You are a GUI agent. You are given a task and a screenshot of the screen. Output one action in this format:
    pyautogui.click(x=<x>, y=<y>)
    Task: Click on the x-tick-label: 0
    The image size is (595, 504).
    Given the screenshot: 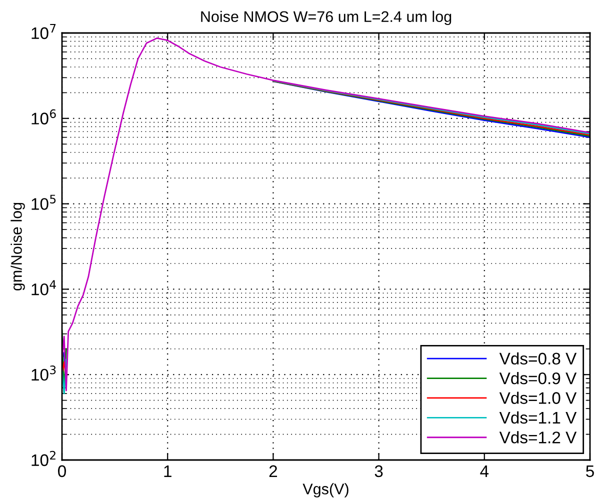 What is the action you would take?
    pyautogui.click(x=62, y=471)
    